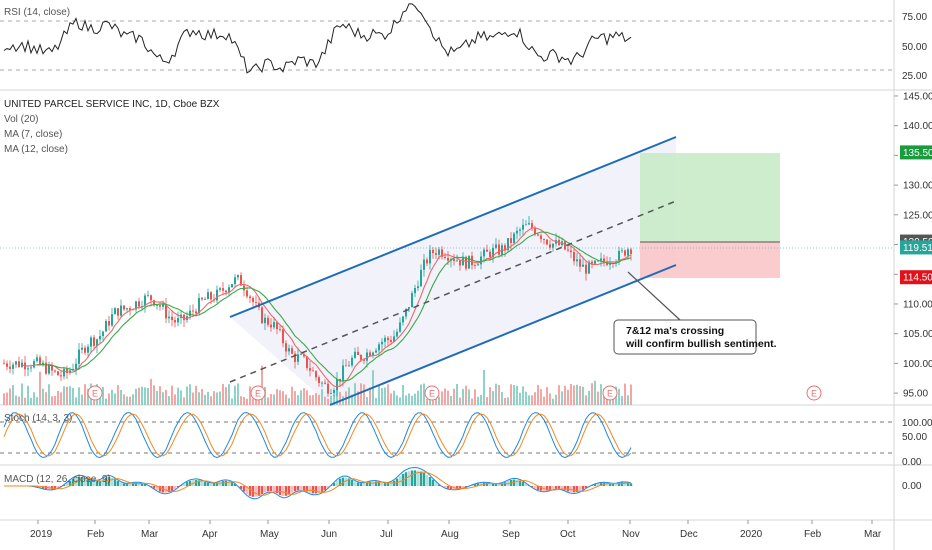 This screenshot has width=932, height=550. Describe the element at coordinates (914, 47) in the screenshot. I see `rsi-tick: 50.00` at that location.